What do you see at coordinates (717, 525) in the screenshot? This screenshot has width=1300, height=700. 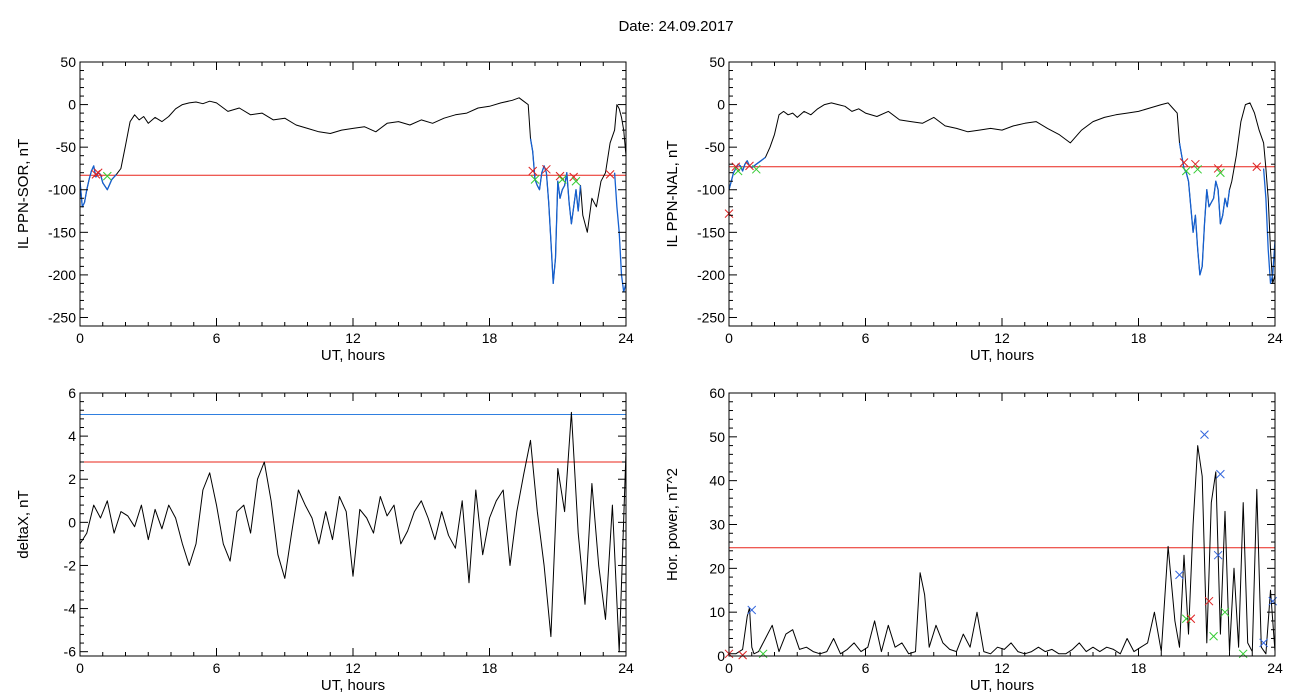 I see `y-tick-label: 30` at bounding box center [717, 525].